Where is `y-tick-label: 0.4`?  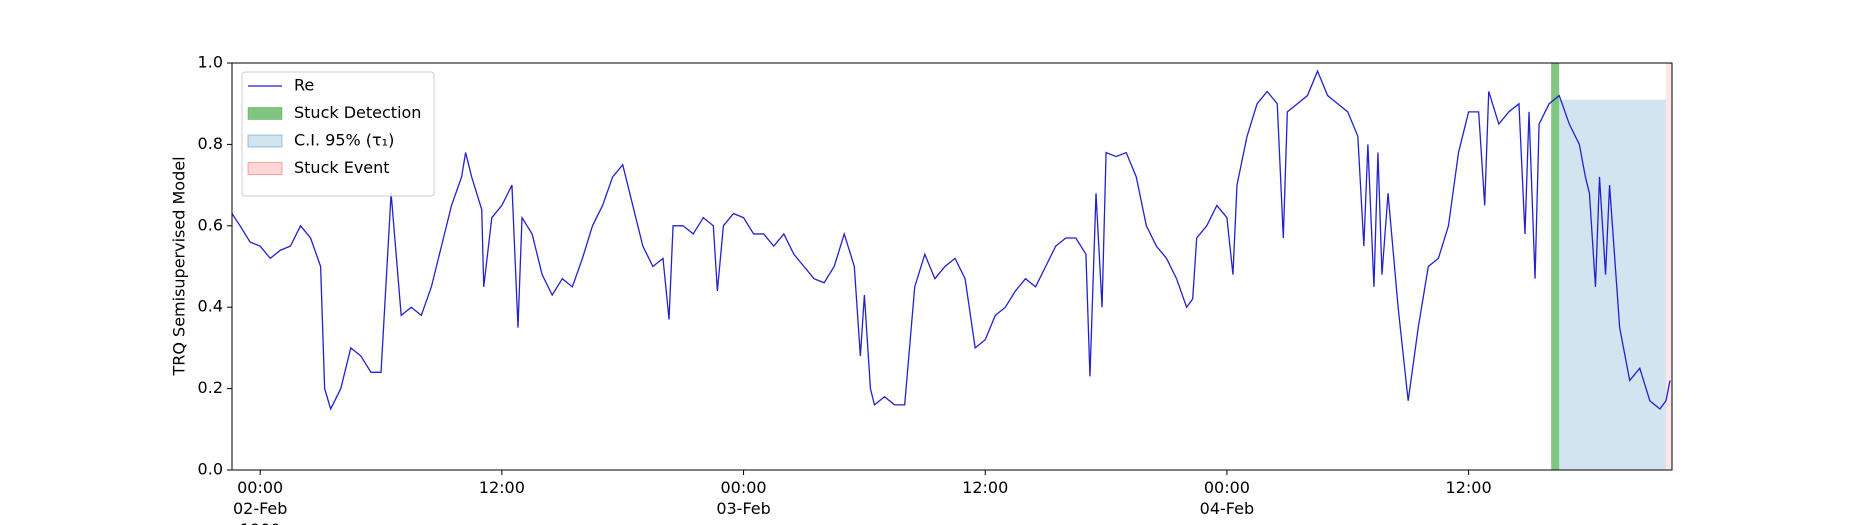 y-tick-label: 0.4 is located at coordinates (210, 306).